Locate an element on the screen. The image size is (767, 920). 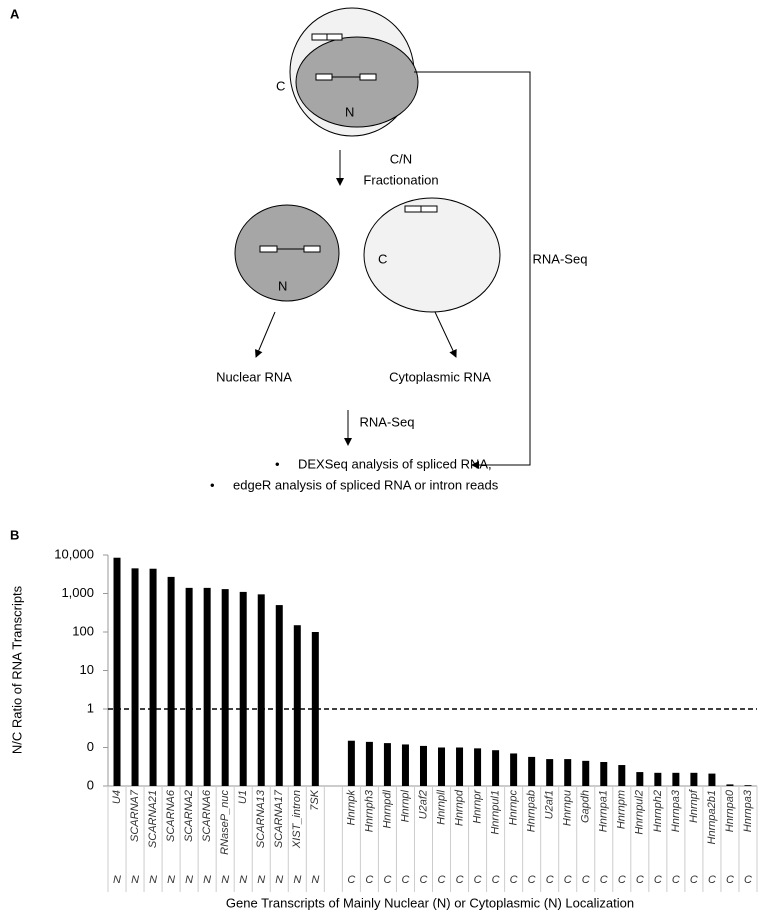
x-tick-label: Hnrnpr is located at coordinates (477, 806).